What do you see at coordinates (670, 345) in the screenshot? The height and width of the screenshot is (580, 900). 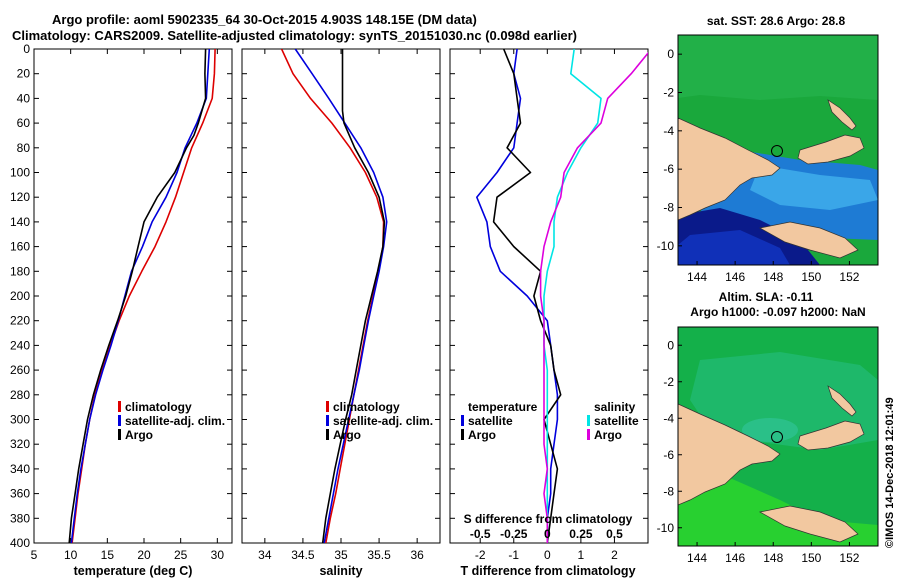 I see `lat-tick-label: 0` at bounding box center [670, 345].